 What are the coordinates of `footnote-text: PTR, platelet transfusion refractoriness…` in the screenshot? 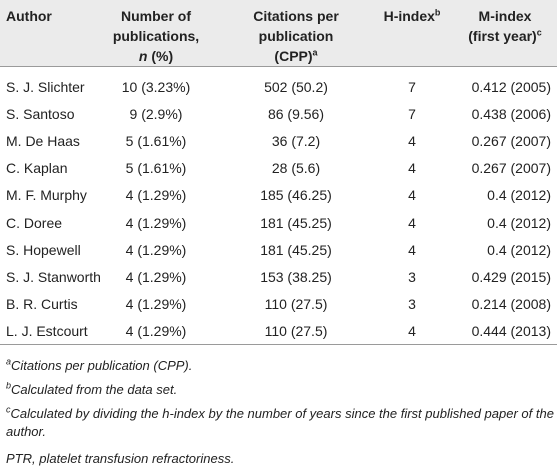 It's located at (120, 458).